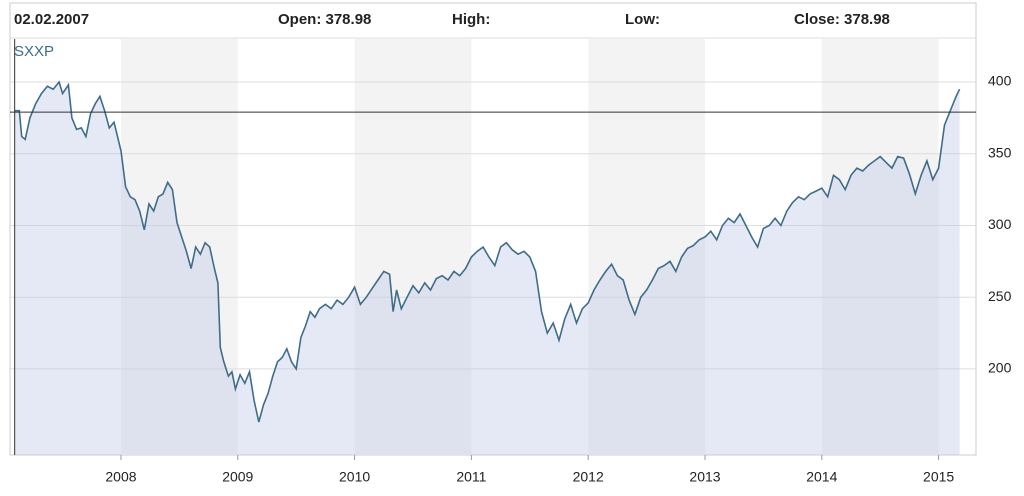  Describe the element at coordinates (821, 477) in the screenshot. I see `x-tick-label: 2014` at that location.